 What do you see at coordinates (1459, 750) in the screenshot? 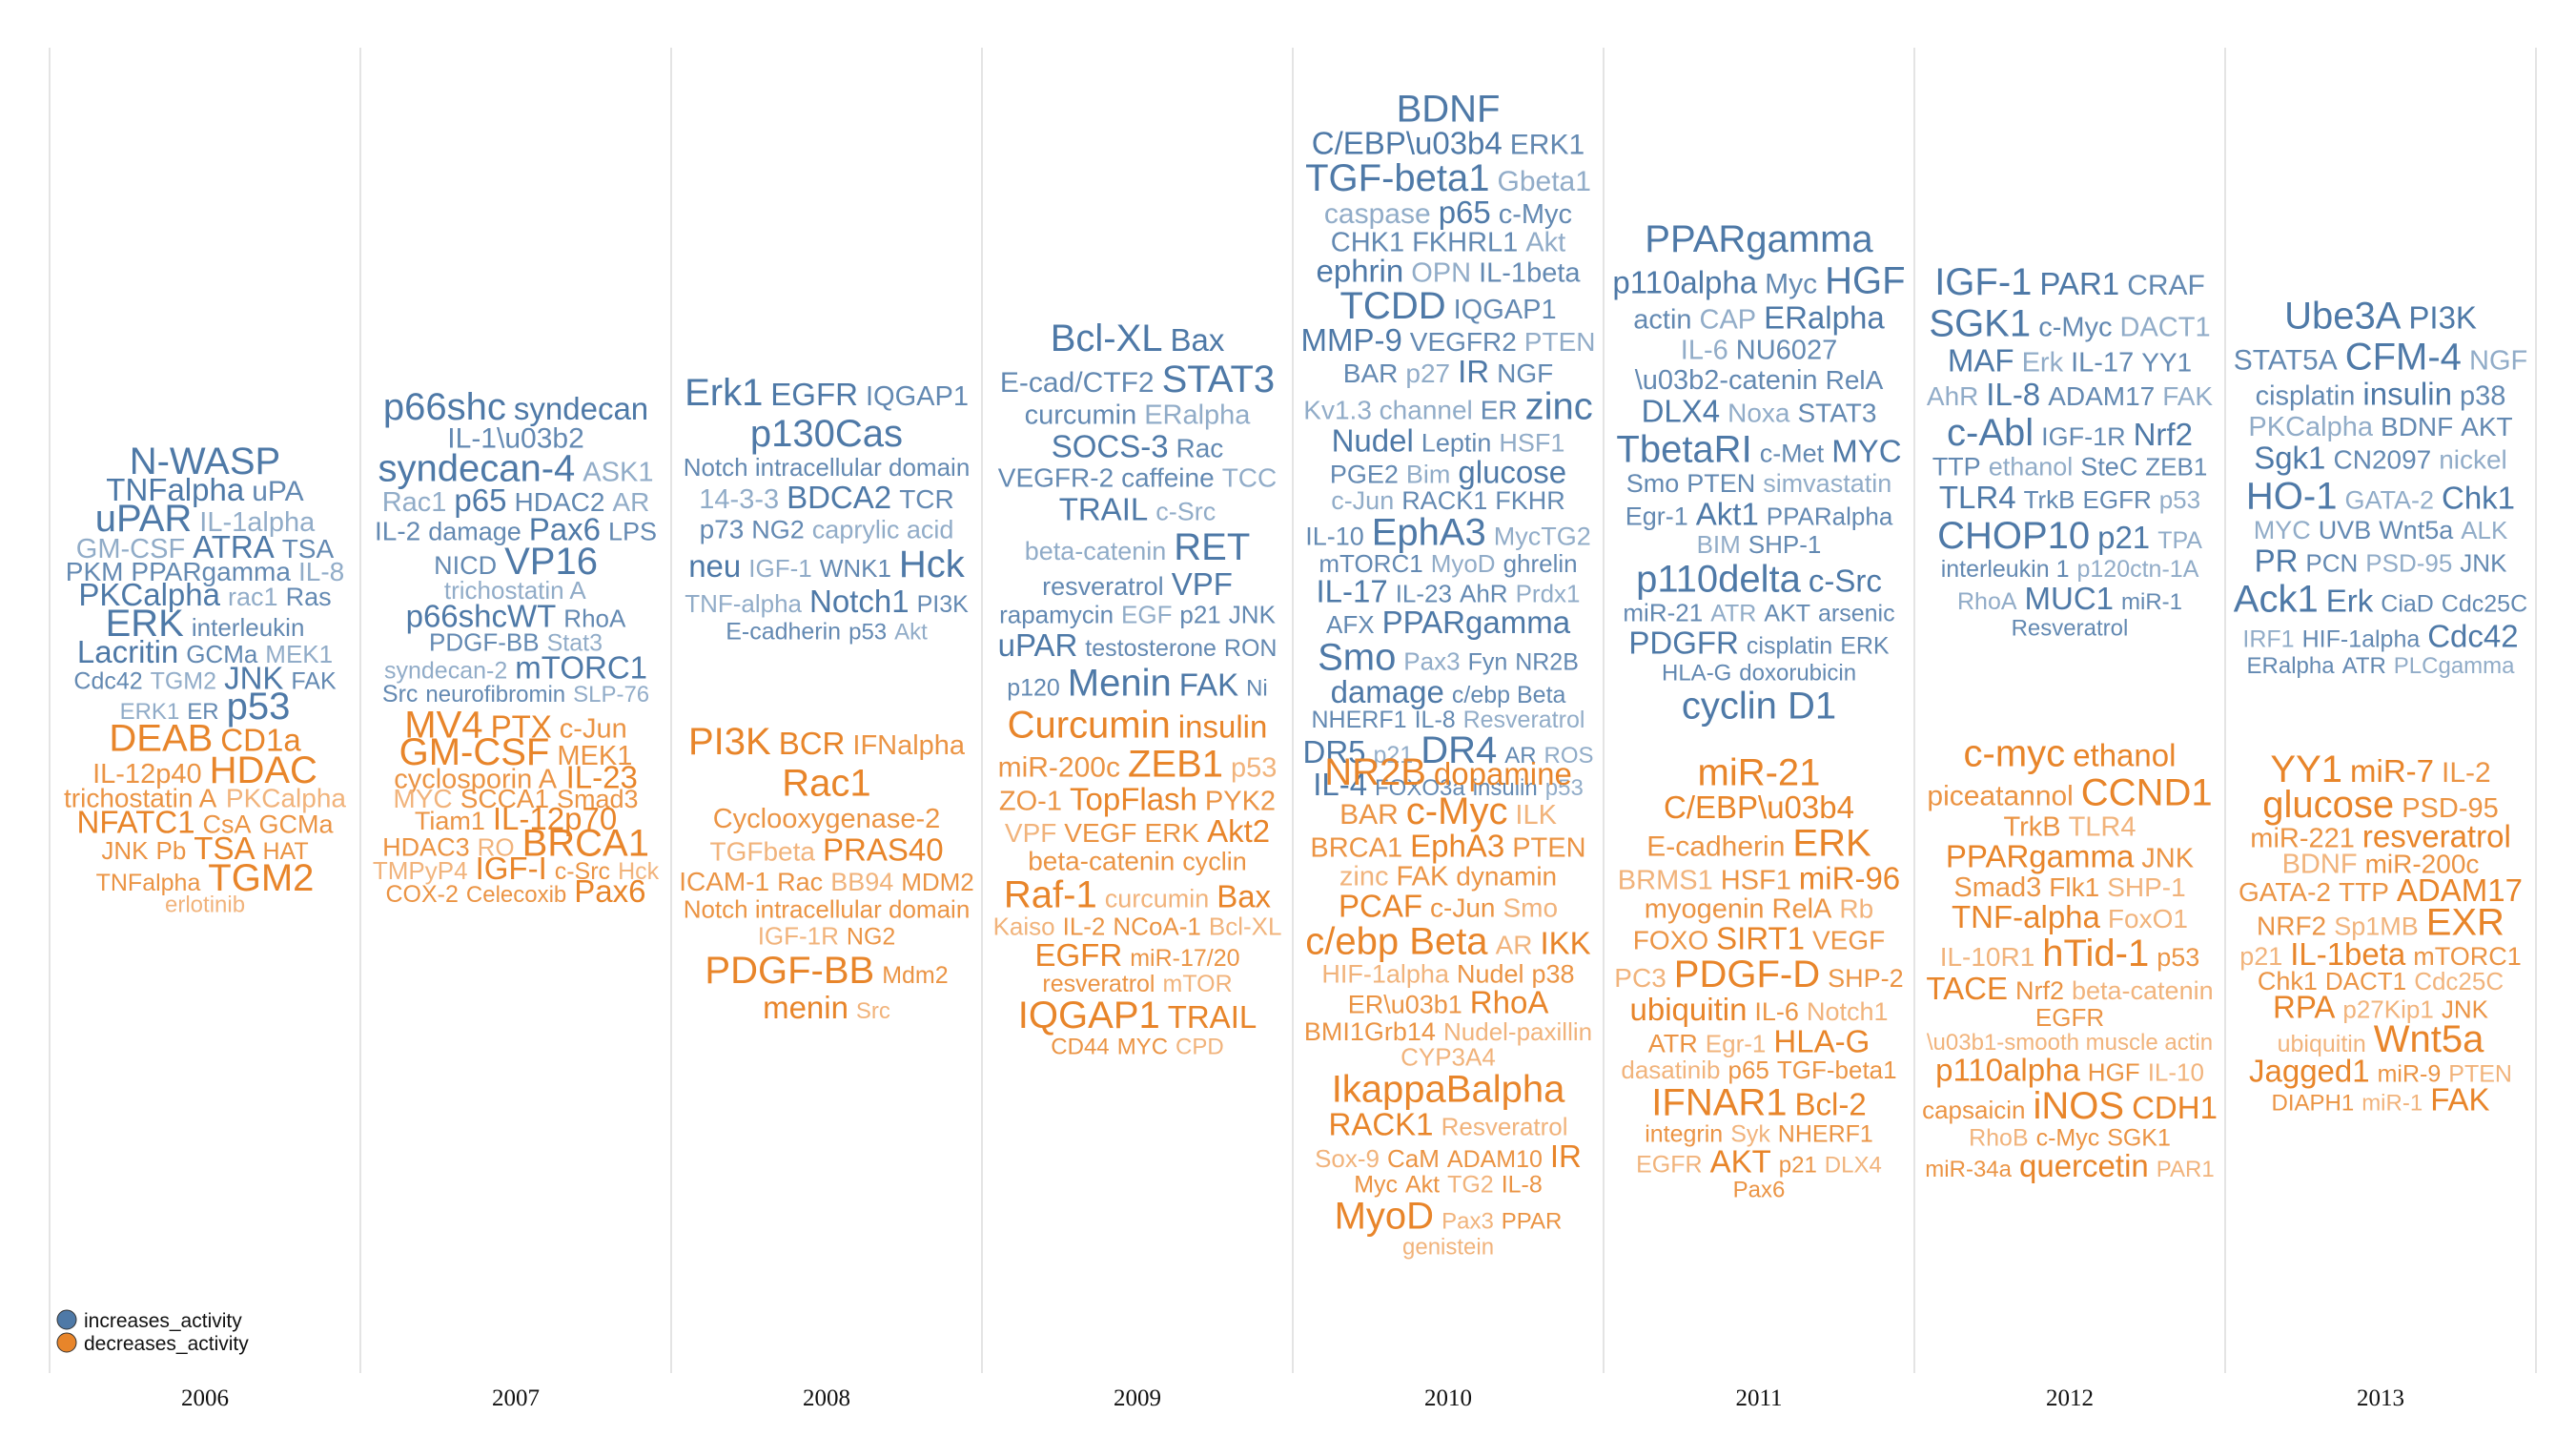
I see `word-increases-2010-dr4: DR4` at bounding box center [1459, 750].